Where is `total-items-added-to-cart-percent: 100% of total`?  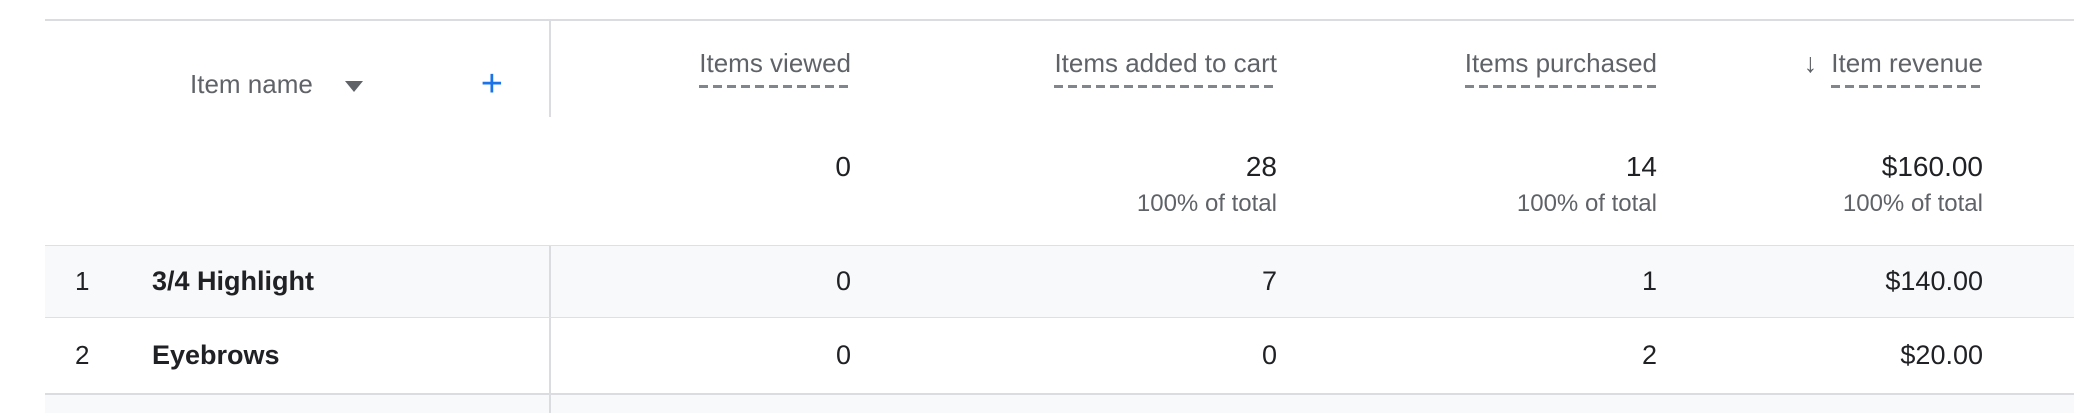
total-items-added-to-cart-percent: 100% of total is located at coordinates (1206, 203).